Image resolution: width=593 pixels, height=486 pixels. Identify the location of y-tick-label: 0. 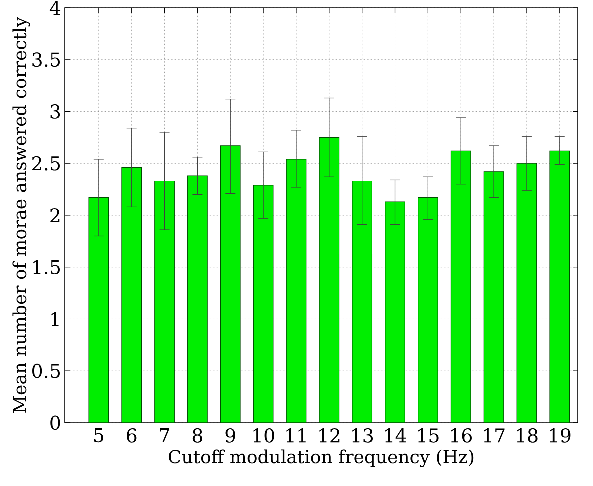
(55, 423).